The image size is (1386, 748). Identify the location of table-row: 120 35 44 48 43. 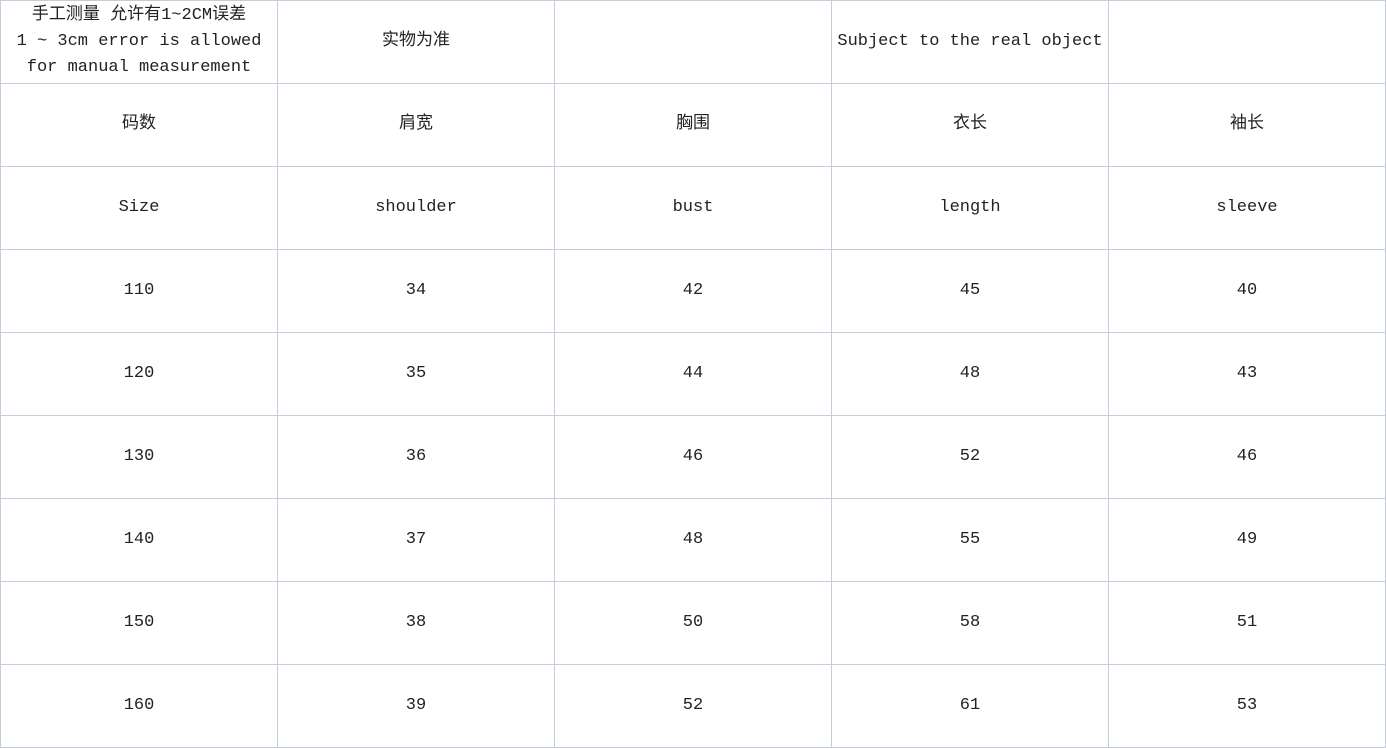
(693, 374).